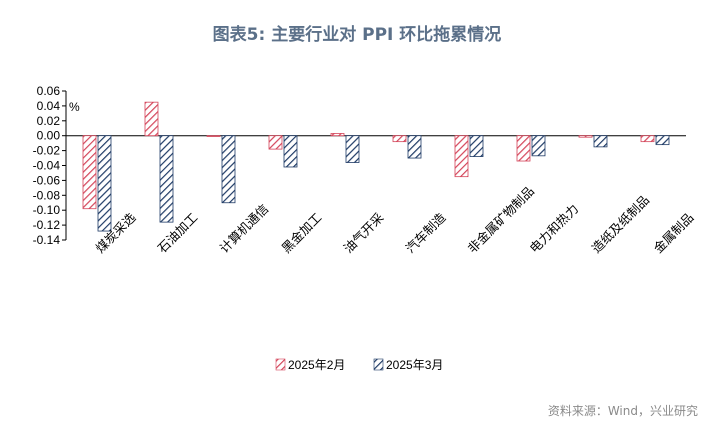  I want to click on y-tick-label: -0.02, so click(47, 151).